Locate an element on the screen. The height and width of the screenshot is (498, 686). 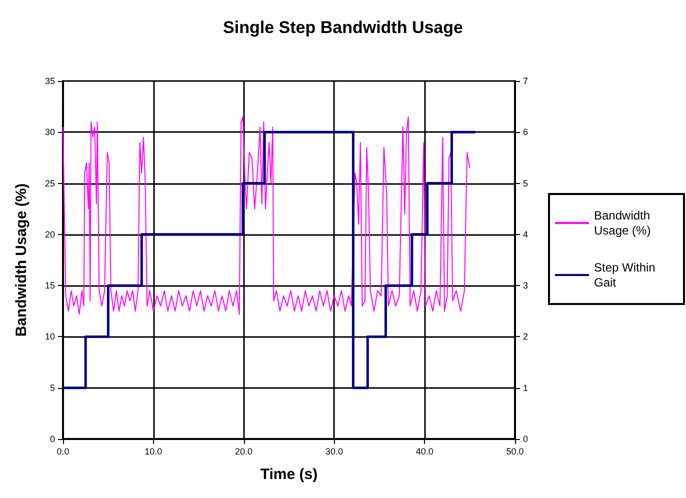
legend-label: Bandwidth Usage (%) is located at coordinates (624, 223).